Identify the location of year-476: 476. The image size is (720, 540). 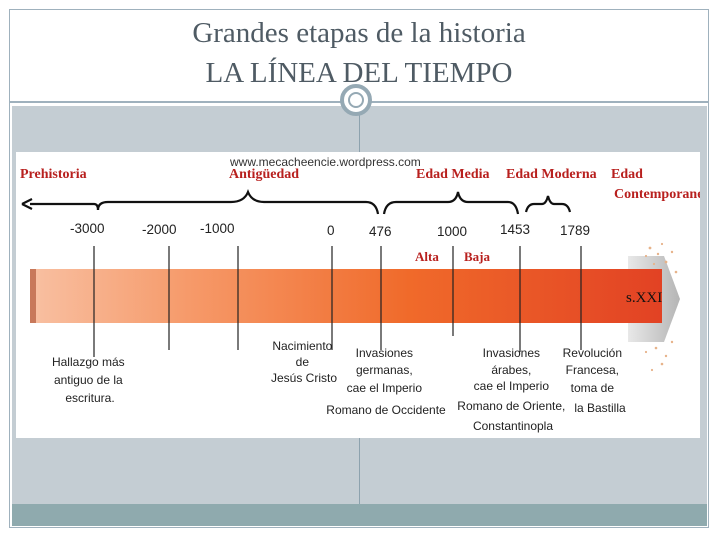
(380, 231).